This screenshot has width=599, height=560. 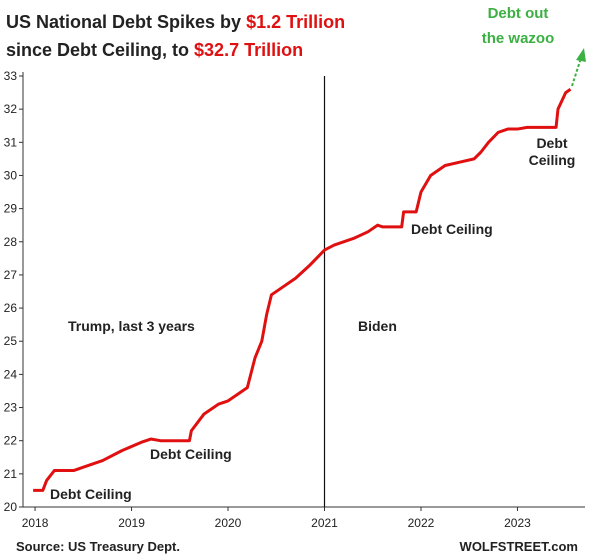 I want to click on annotation-line: Debt, so click(x=551, y=143).